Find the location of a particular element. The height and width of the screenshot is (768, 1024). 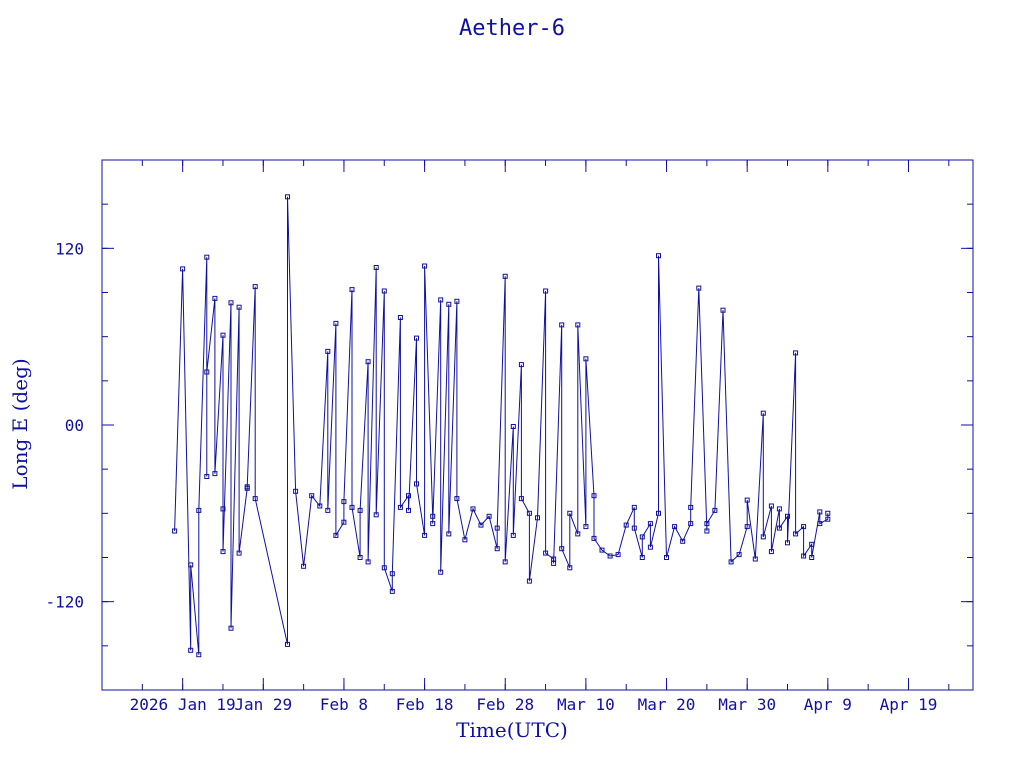

x-tick-label: Mar 10 is located at coordinates (586, 704).